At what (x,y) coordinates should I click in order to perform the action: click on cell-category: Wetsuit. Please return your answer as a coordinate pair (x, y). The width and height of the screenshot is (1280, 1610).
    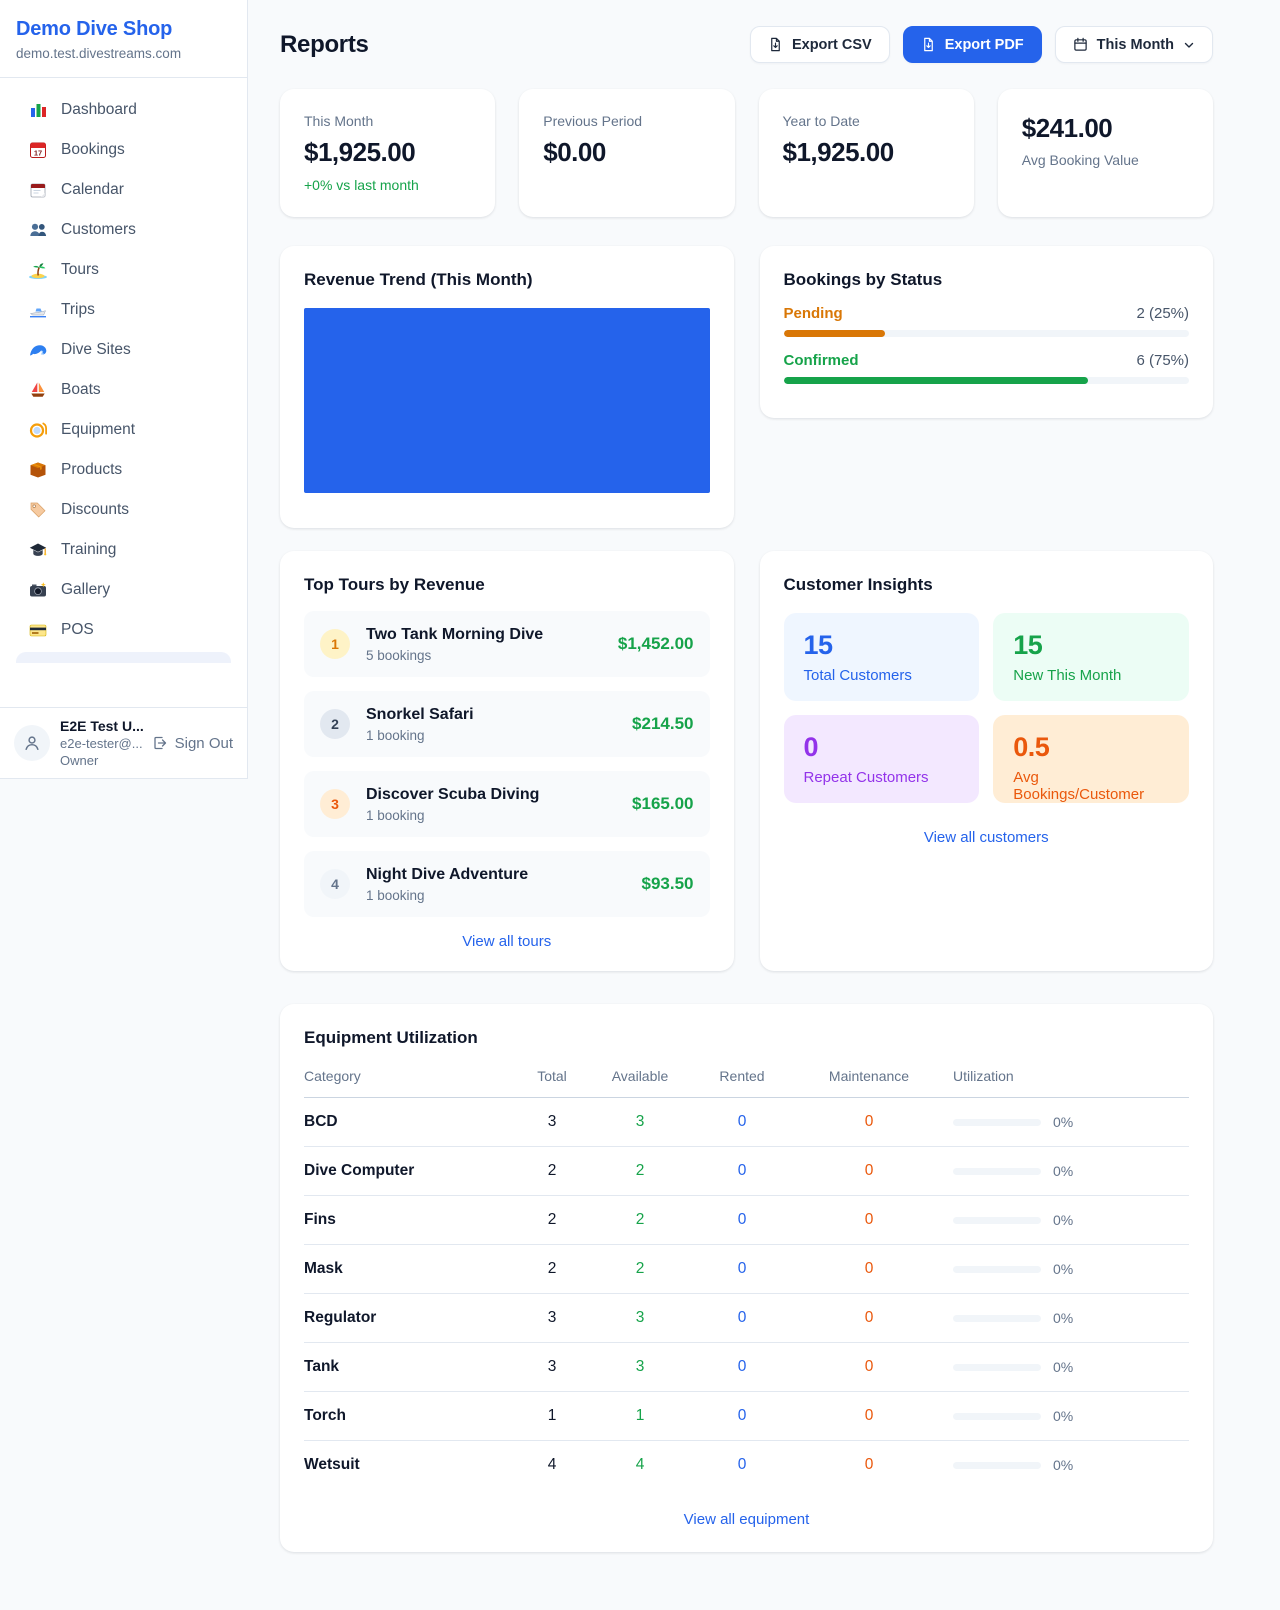
    Looking at the image, I should click on (332, 1464).